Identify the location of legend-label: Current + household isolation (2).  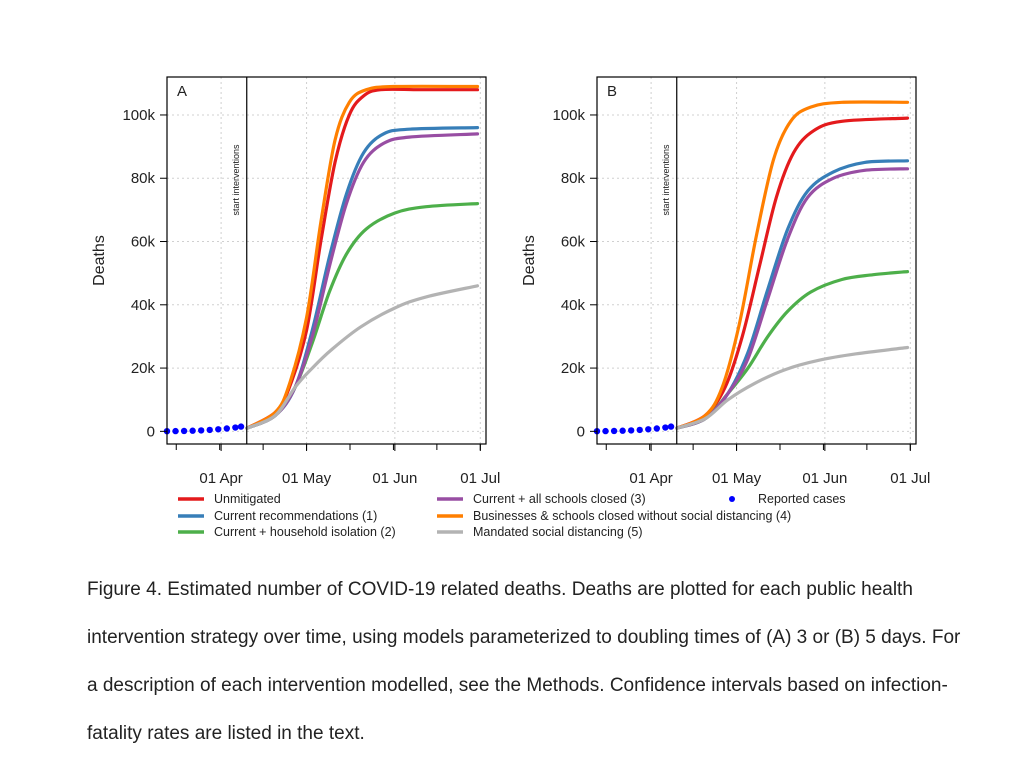
(305, 532).